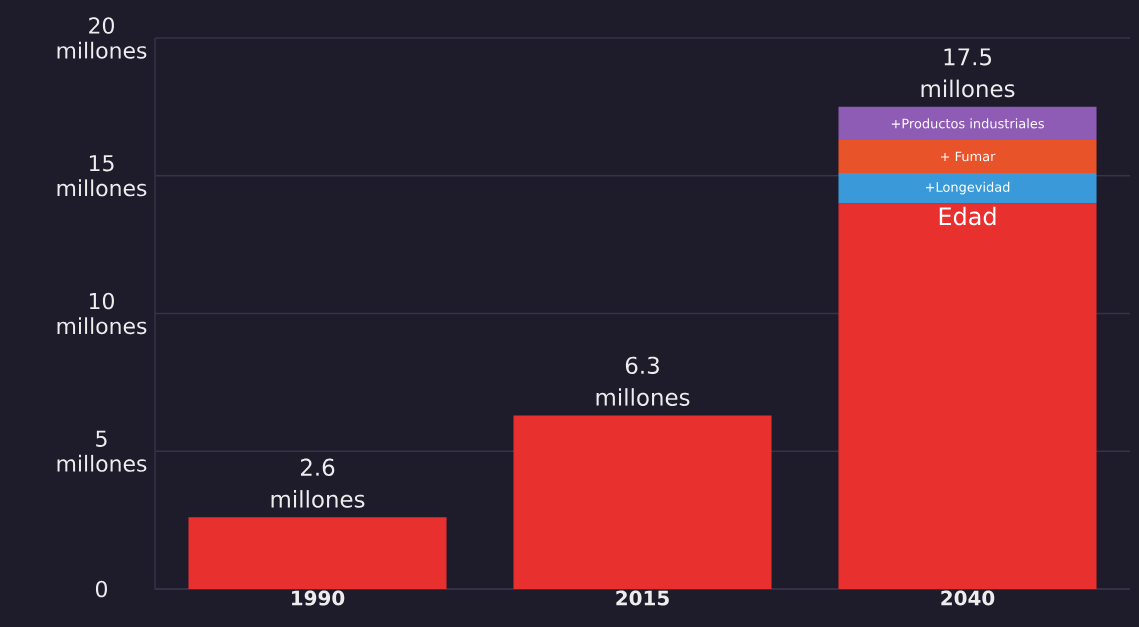 The width and height of the screenshot is (1139, 627). What do you see at coordinates (968, 73) in the screenshot?
I see `total-label: 17.5 millones` at bounding box center [968, 73].